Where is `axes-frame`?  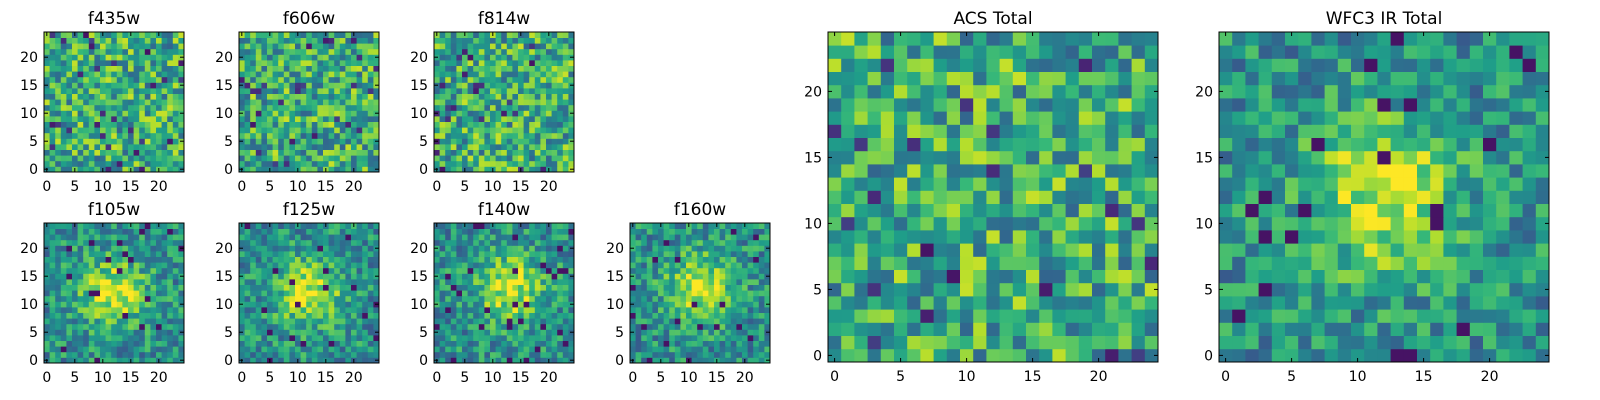 axes-frame is located at coordinates (309, 102).